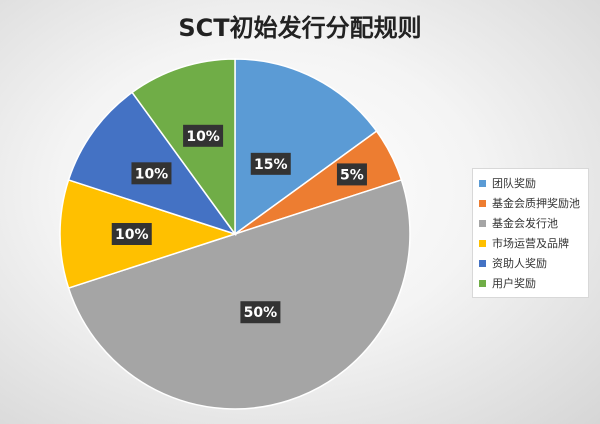 This screenshot has height=424, width=600. I want to click on data-label: 50%, so click(260, 312).